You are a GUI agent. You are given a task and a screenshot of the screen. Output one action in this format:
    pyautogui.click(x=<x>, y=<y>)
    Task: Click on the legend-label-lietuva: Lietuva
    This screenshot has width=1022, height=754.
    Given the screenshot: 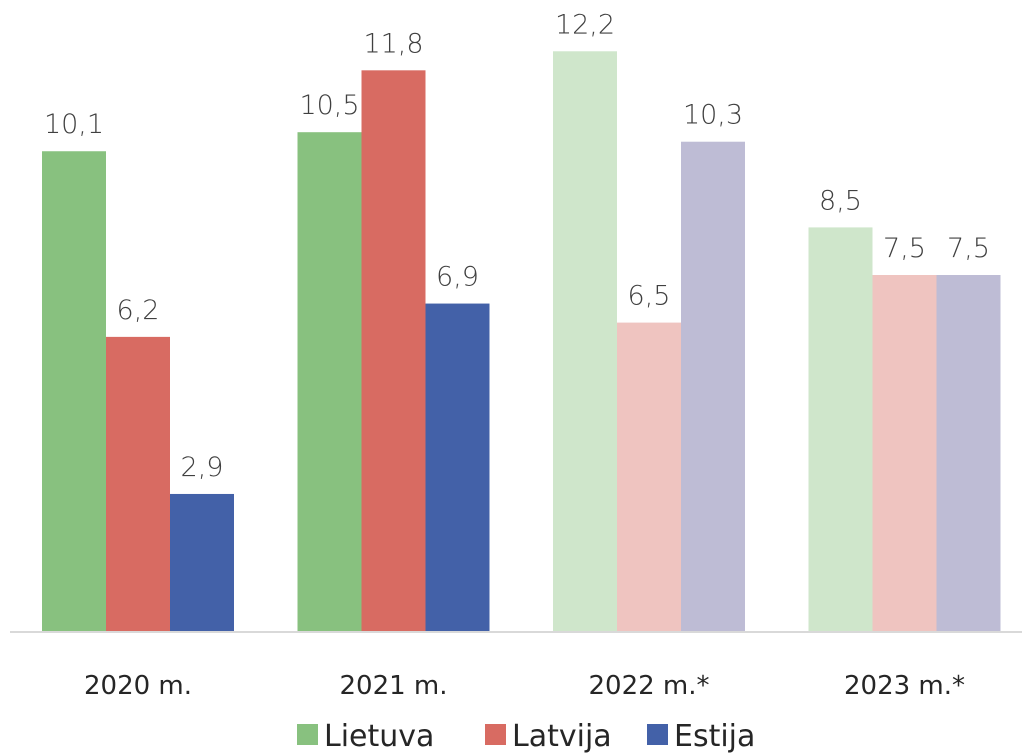 What is the action you would take?
    pyautogui.click(x=379, y=736)
    